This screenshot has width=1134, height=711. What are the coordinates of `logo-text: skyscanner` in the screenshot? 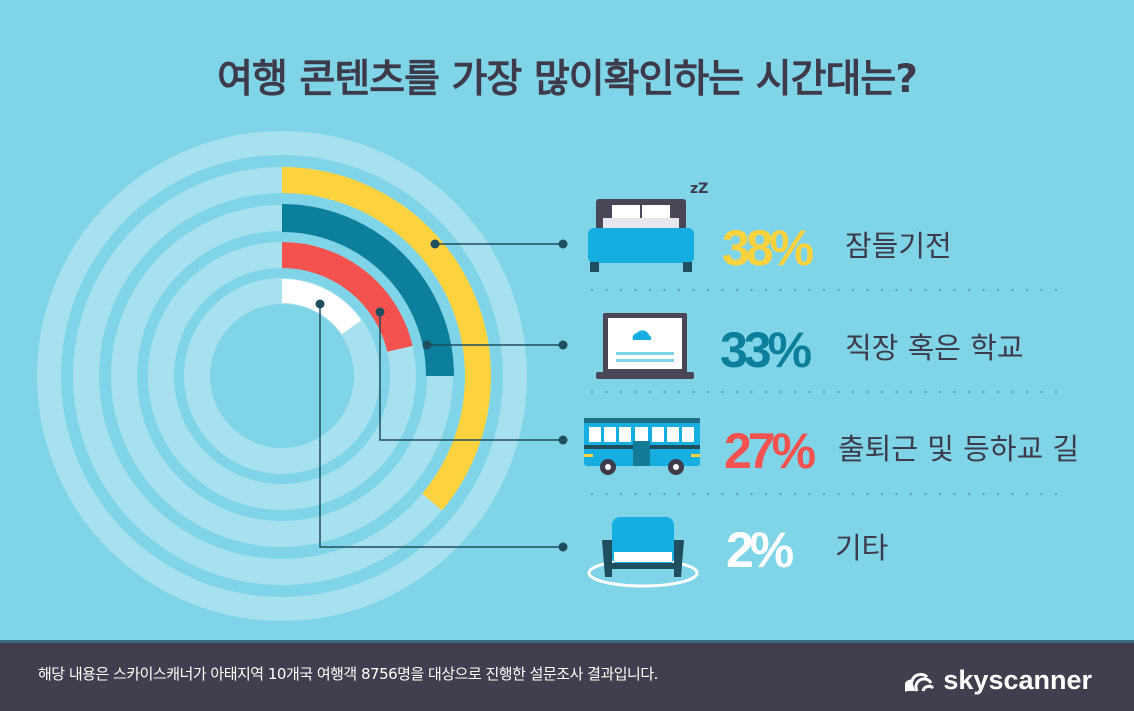 It's located at (1017, 680).